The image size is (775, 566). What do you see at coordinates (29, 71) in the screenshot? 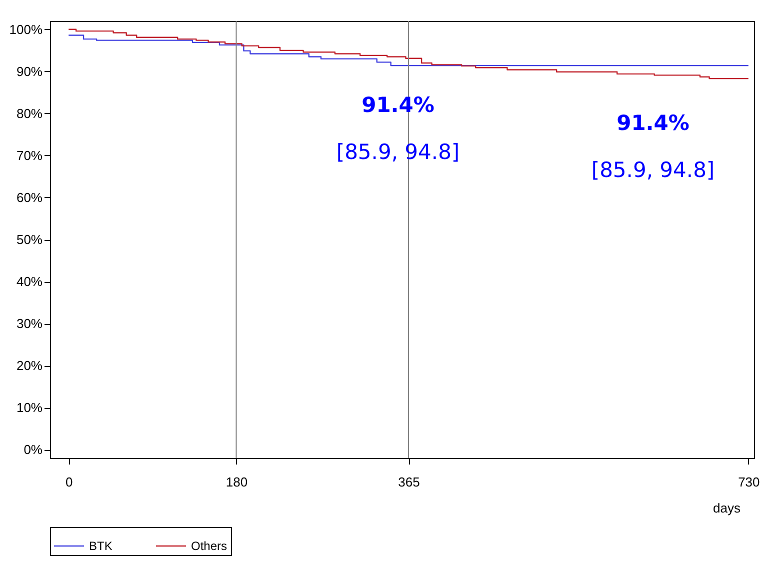
I see `y-tick-label: 90%` at bounding box center [29, 71].